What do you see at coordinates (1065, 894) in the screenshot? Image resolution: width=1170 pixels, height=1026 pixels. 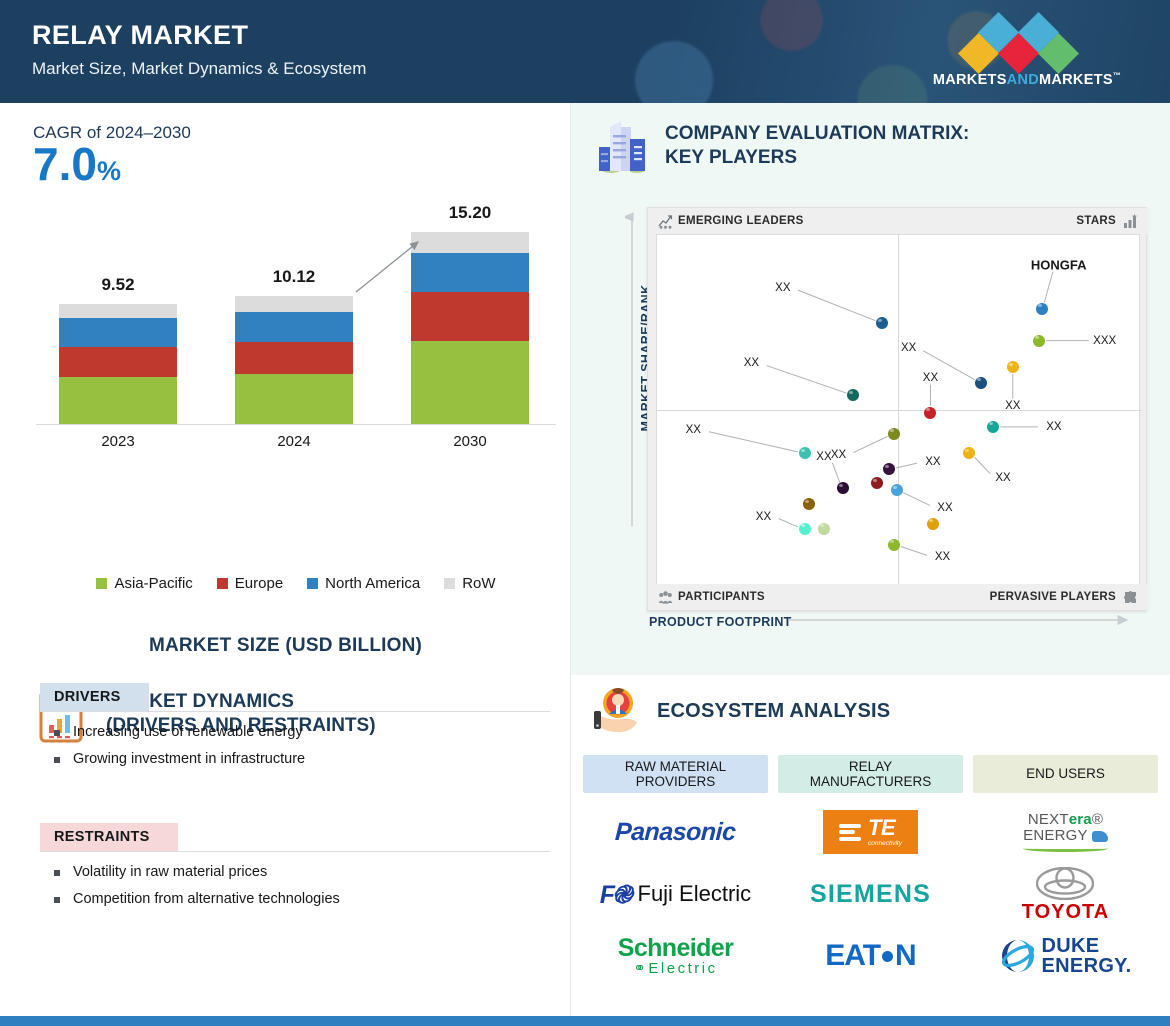 I see `ecosystem-company-logo: TOYOTA` at bounding box center [1065, 894].